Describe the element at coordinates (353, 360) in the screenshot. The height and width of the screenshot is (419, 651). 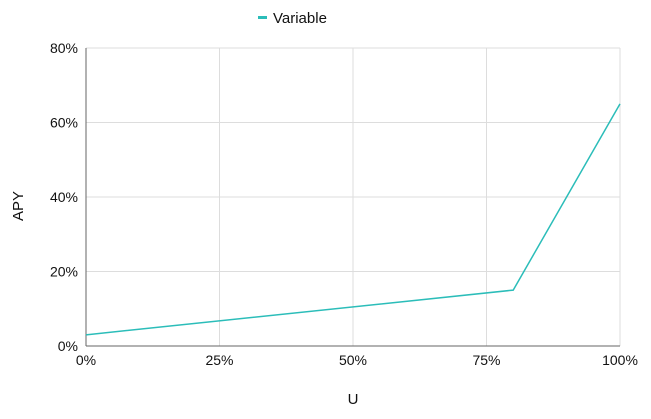
I see `x-tick-label: 50%` at that location.